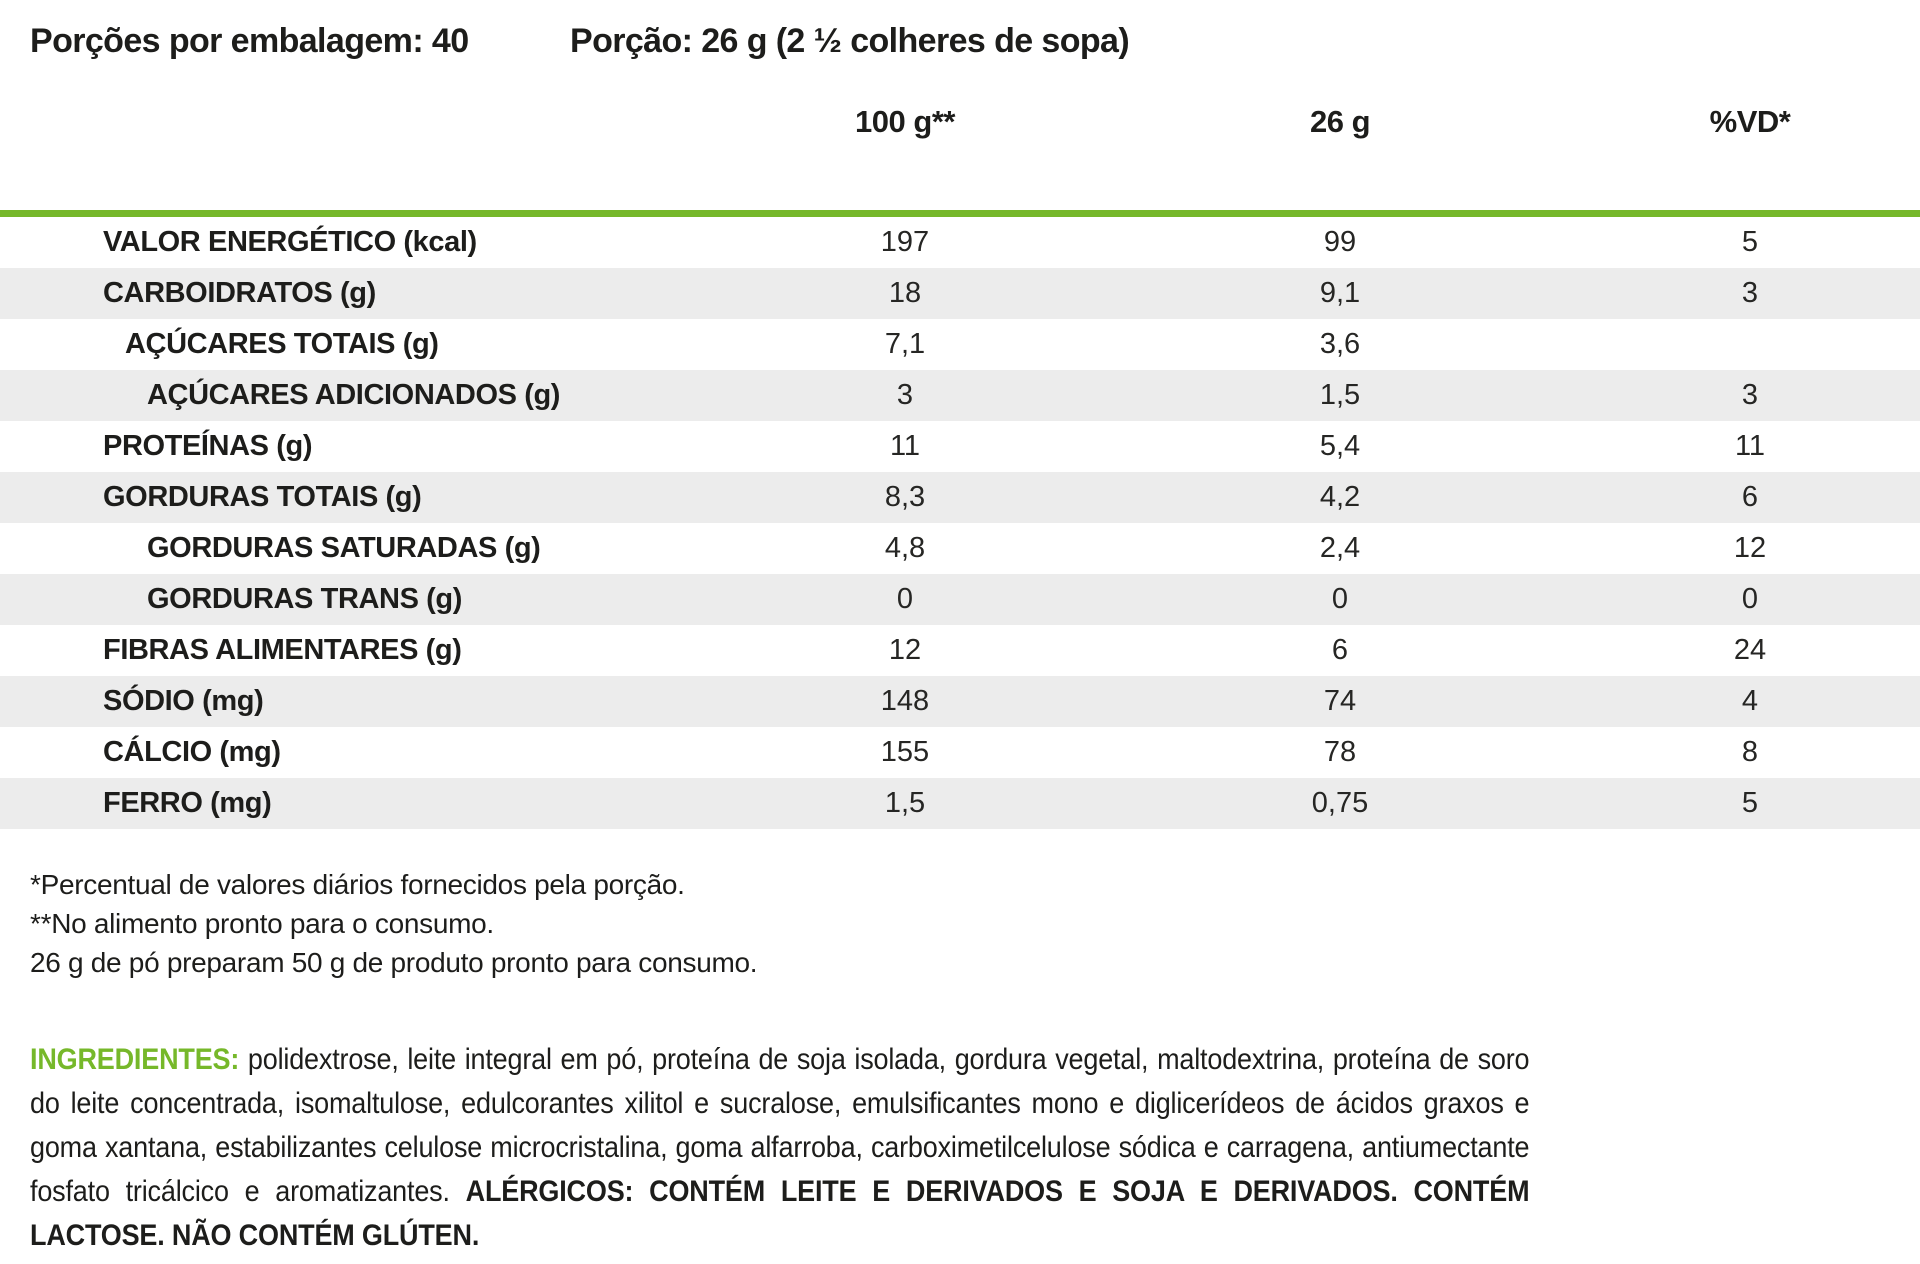 The height and width of the screenshot is (1264, 1920). I want to click on row-value-vd: 8, so click(1750, 752).